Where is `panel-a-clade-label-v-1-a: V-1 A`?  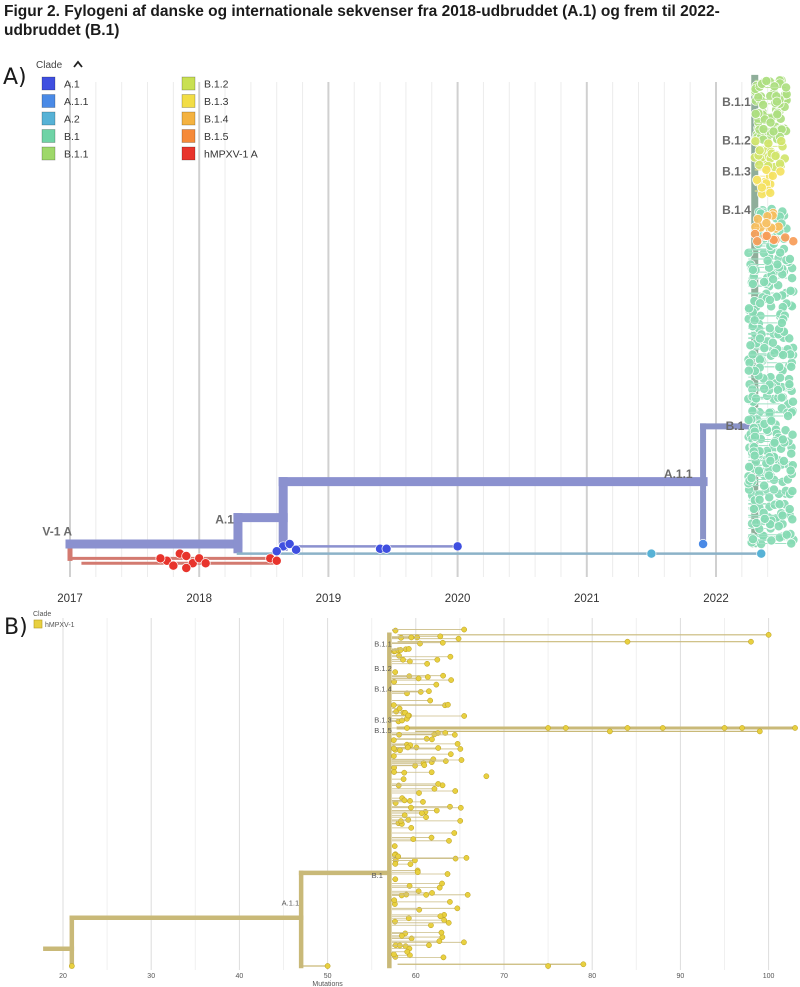
panel-a-clade-label-v-1-a: V-1 A is located at coordinates (57, 532).